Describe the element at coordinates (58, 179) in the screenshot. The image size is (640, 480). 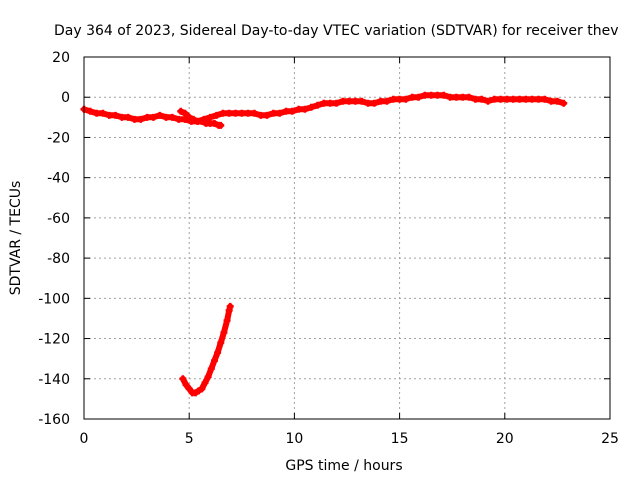
I see `y-tick-label: -40` at that location.